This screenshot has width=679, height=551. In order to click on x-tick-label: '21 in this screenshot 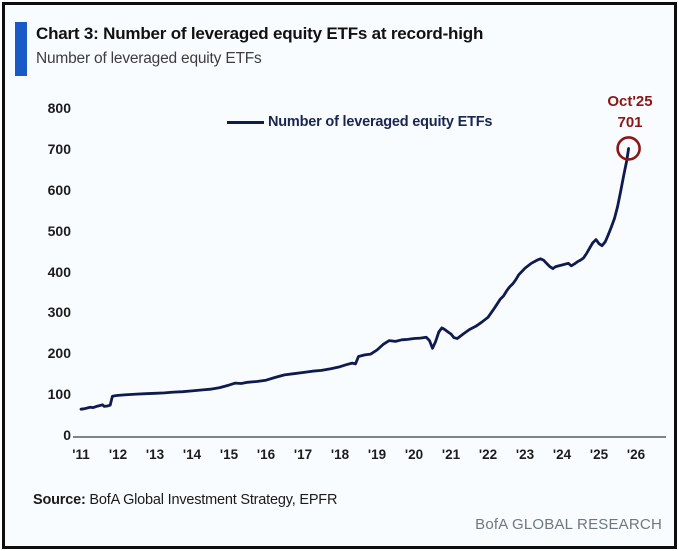, I will do `click(451, 454)`.